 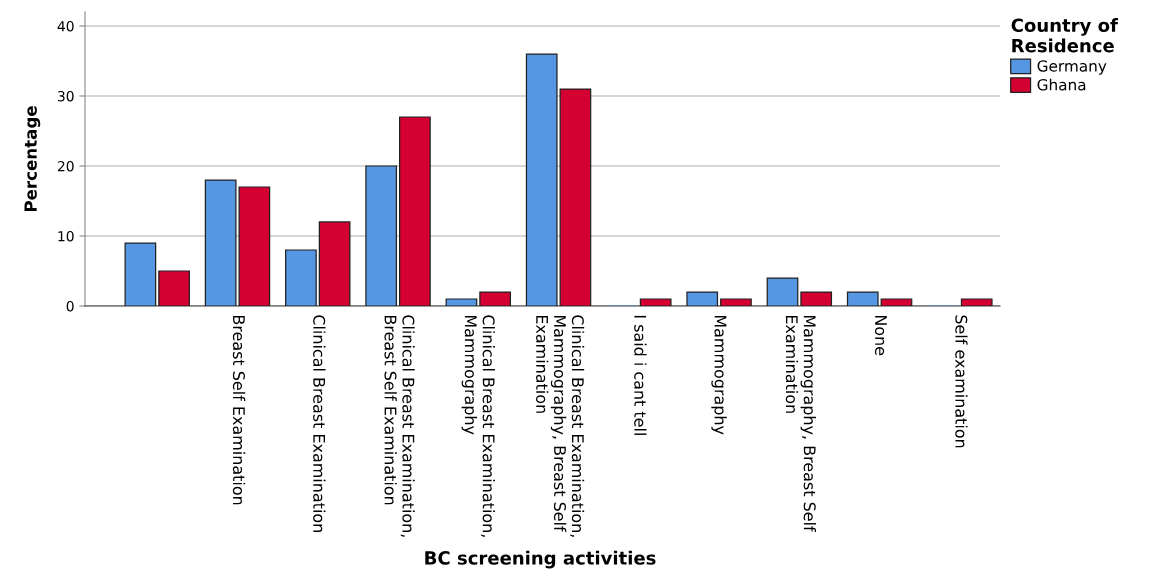 What do you see at coordinates (65, 166) in the screenshot?
I see `y-tick-label: 20` at bounding box center [65, 166].